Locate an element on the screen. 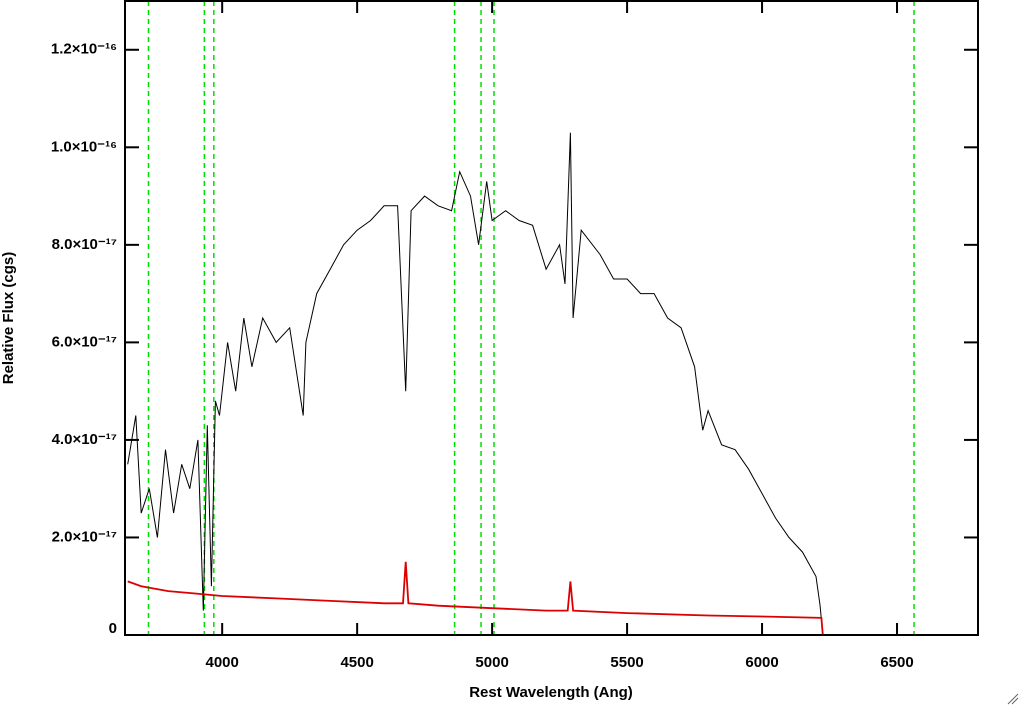 The height and width of the screenshot is (706, 1020). y-tick-label: 2.0×10⁻¹⁷ is located at coordinates (84, 536).